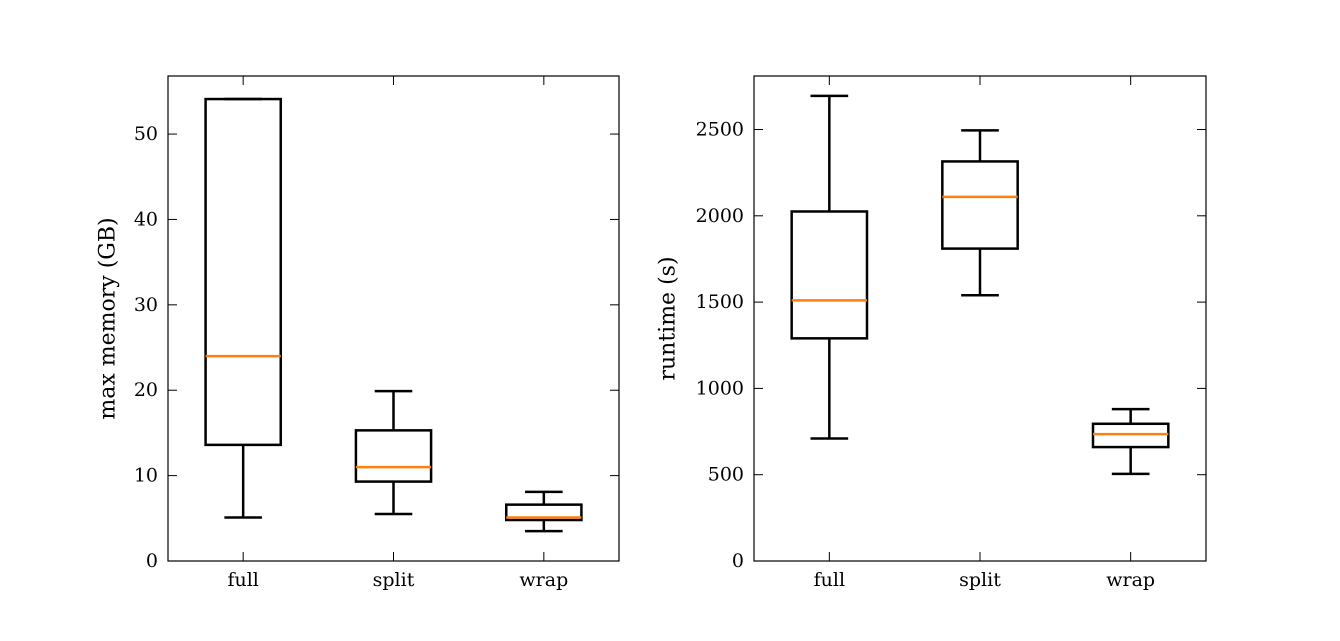 Image resolution: width=1340 pixels, height=641 pixels. I want to click on runtime-y-axis-label: runtime (s), so click(668, 318).